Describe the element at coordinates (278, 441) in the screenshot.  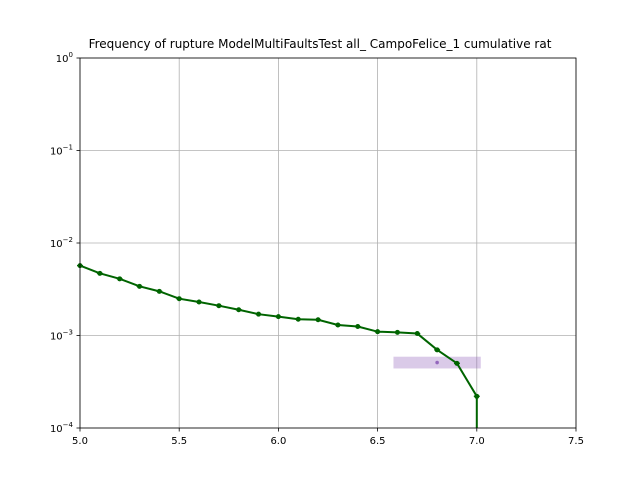
I see `x-tick-label: 6.0` at that location.